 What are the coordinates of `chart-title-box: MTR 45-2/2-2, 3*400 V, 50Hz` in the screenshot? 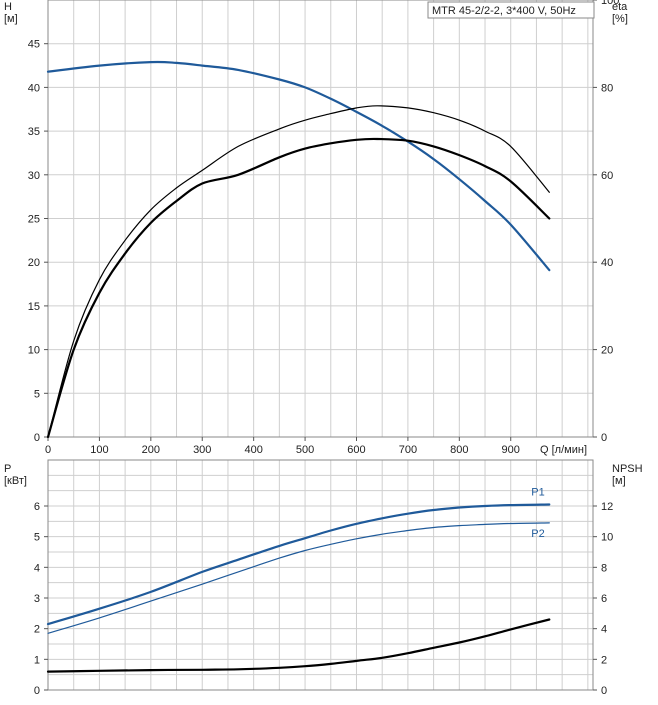 It's located at (511, 10).